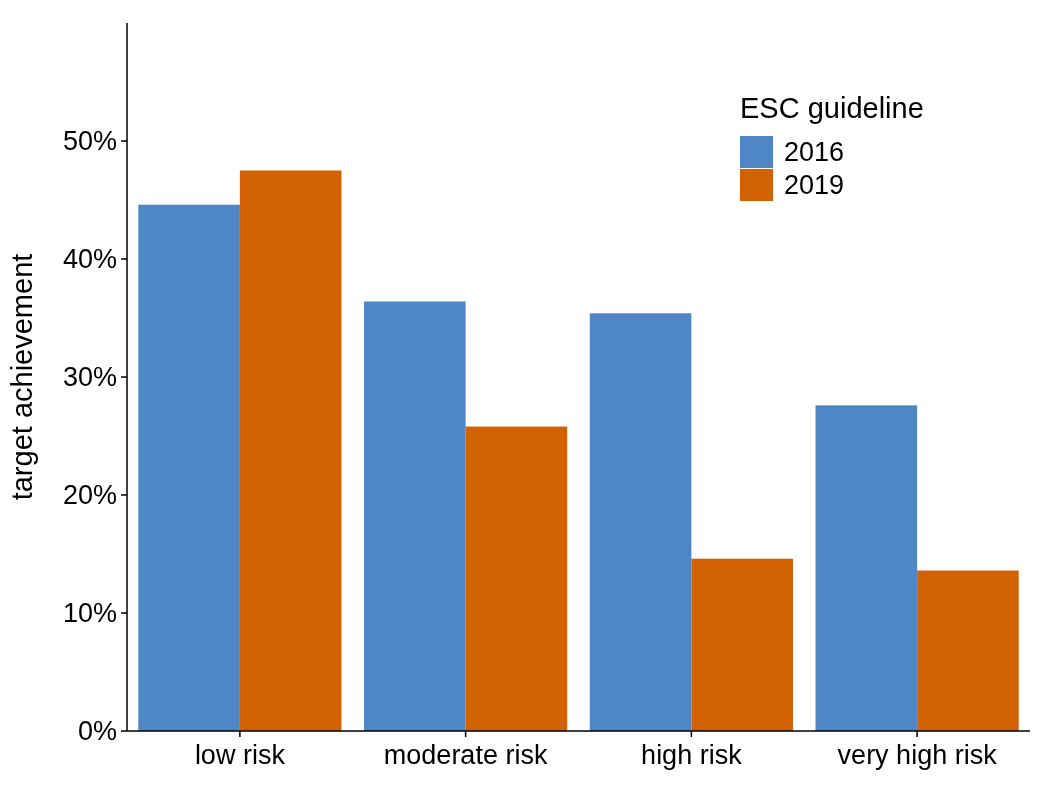  Describe the element at coordinates (814, 152) in the screenshot. I see `legend-label: 2016` at that location.